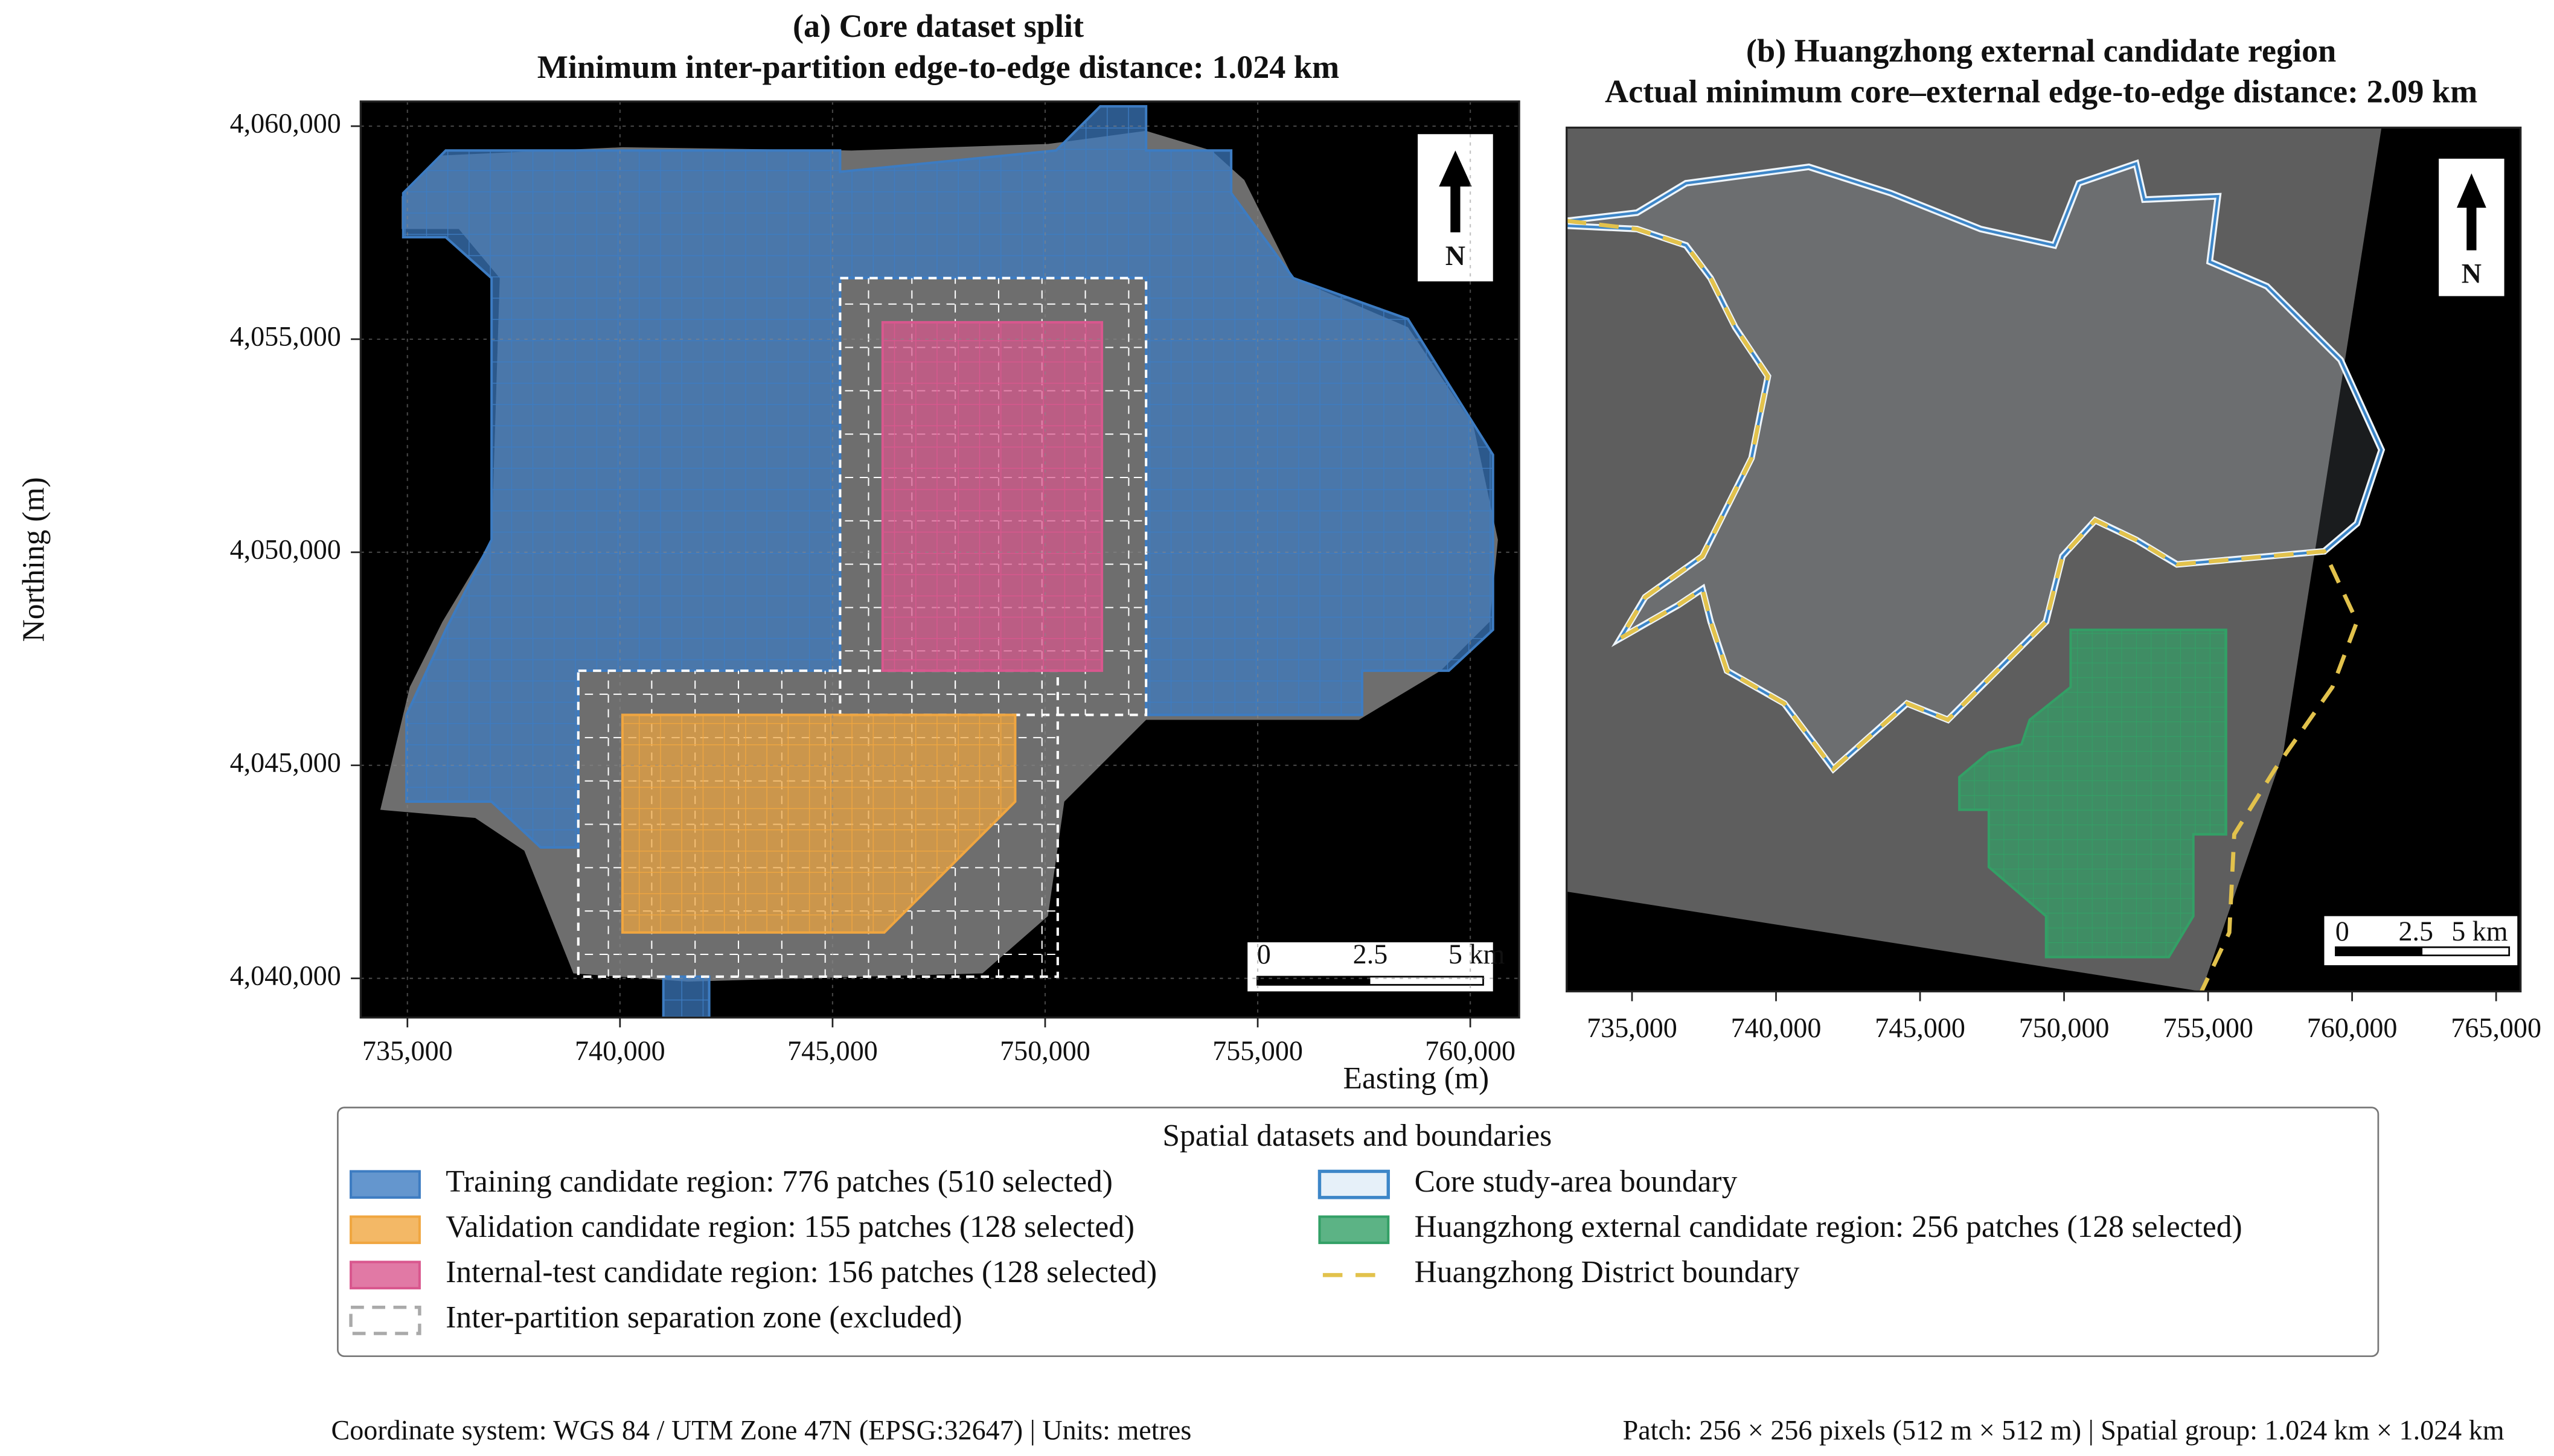 The image size is (2554, 1456). What do you see at coordinates (1576, 1182) in the screenshot?
I see `legend-label: Core study-area boundary` at bounding box center [1576, 1182].